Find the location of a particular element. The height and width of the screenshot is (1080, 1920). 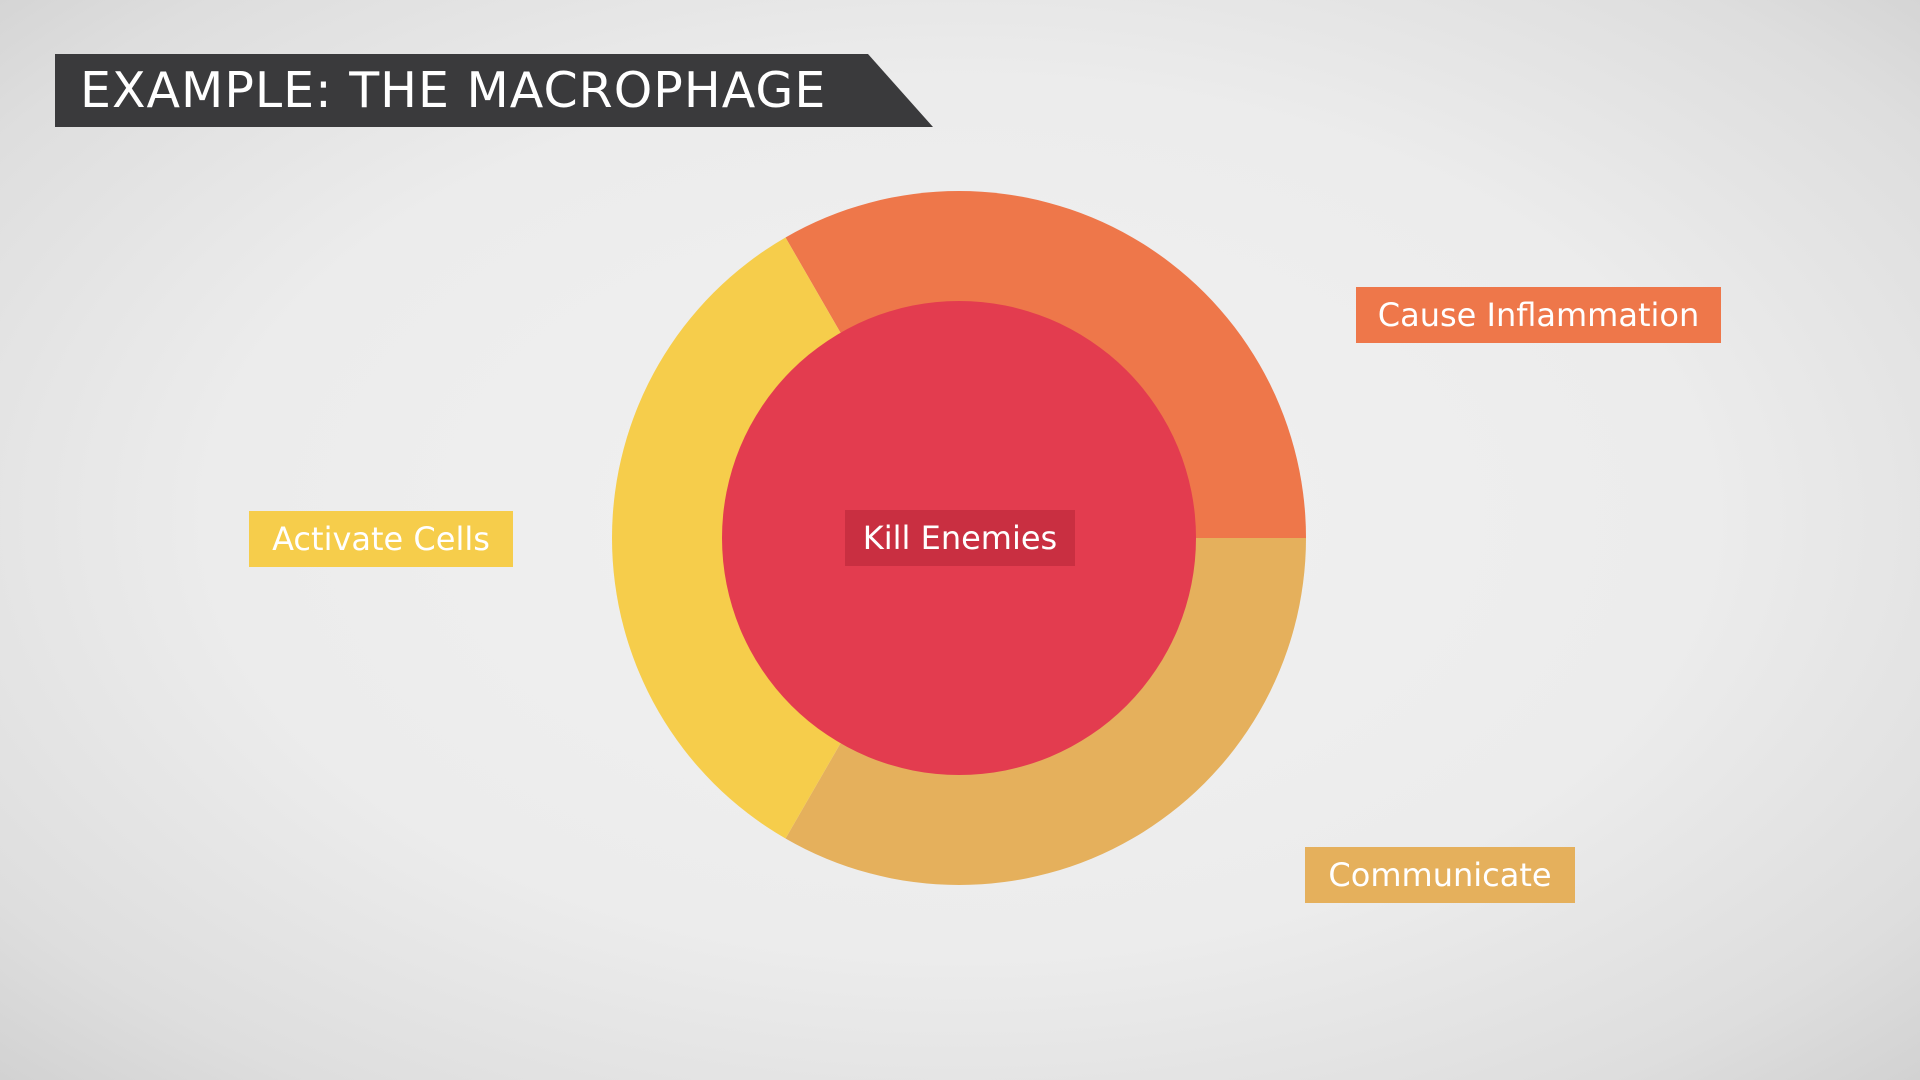

page-title: EXAMPLE: THE MACROPHAGE is located at coordinates (453, 90).